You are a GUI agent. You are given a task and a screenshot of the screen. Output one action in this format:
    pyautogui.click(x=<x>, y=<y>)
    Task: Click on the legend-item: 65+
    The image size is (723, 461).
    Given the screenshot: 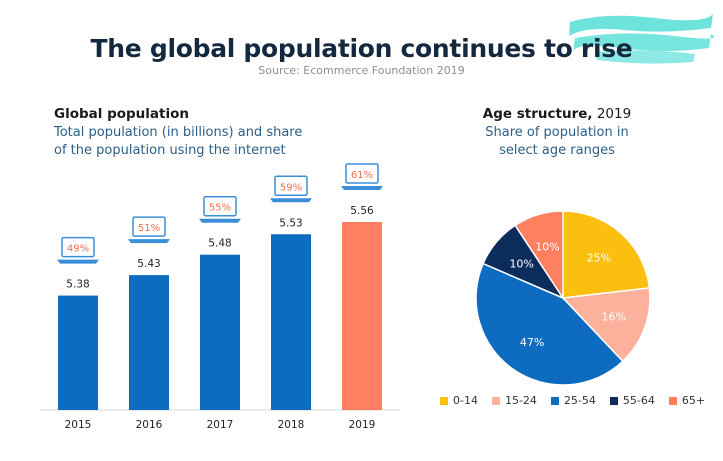 What is the action you would take?
    pyautogui.click(x=687, y=400)
    